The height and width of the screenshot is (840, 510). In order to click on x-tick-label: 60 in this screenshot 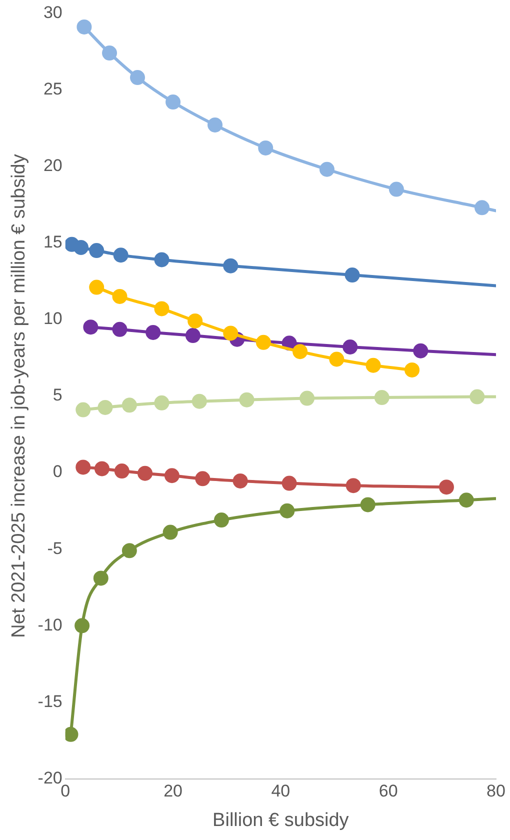, I will do `click(388, 791)`.